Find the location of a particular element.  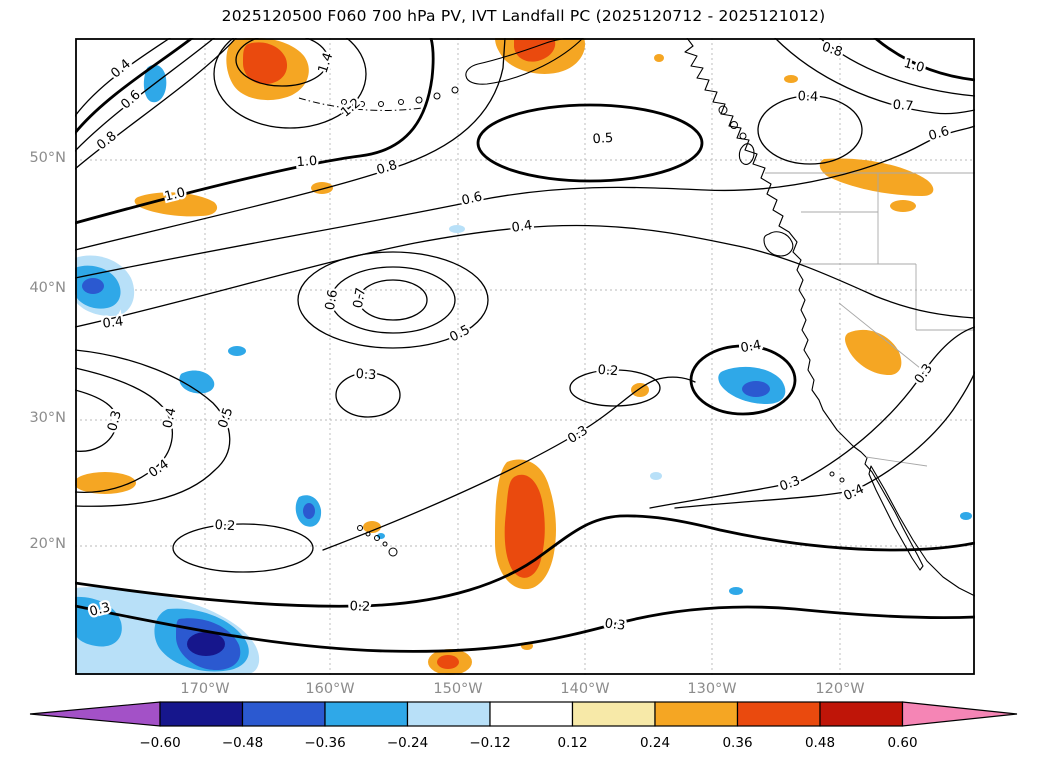

colorbar is located at coordinates (523, 714).